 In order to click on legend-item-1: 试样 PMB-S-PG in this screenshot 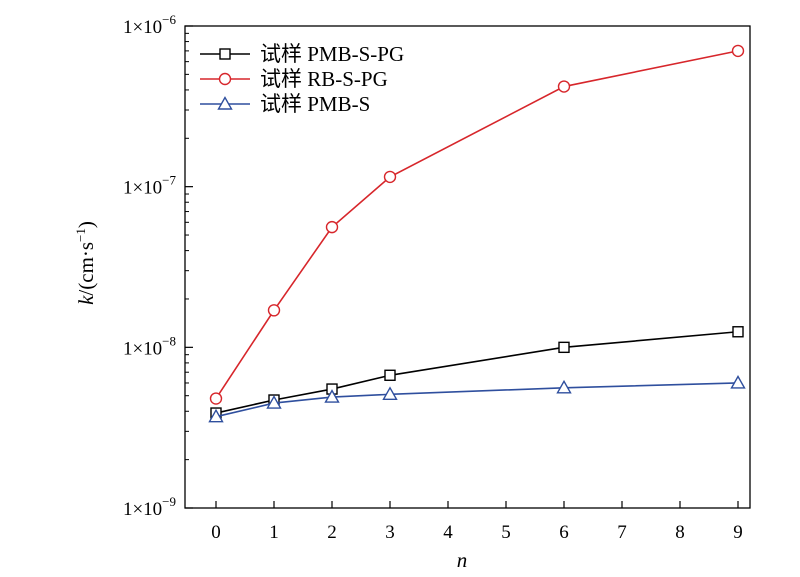, I will do `click(302, 54)`.